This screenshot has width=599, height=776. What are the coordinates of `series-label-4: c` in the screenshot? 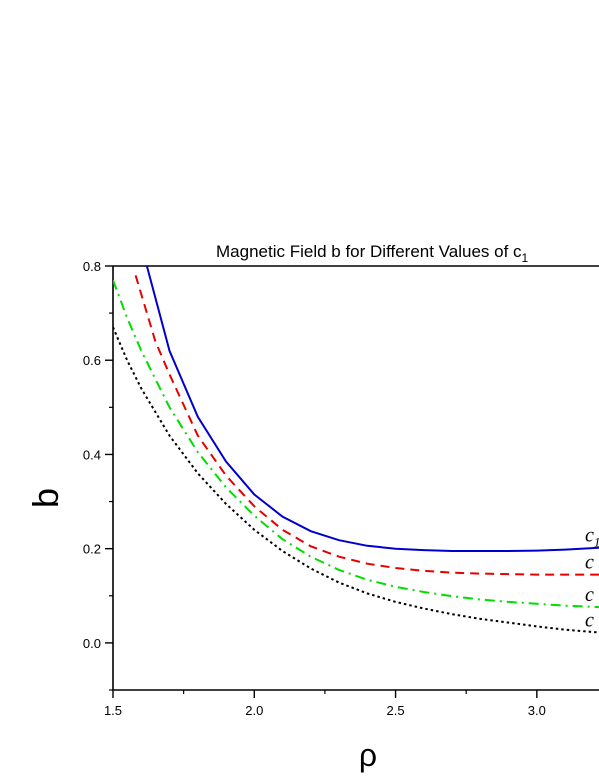 It's located at (589, 621).